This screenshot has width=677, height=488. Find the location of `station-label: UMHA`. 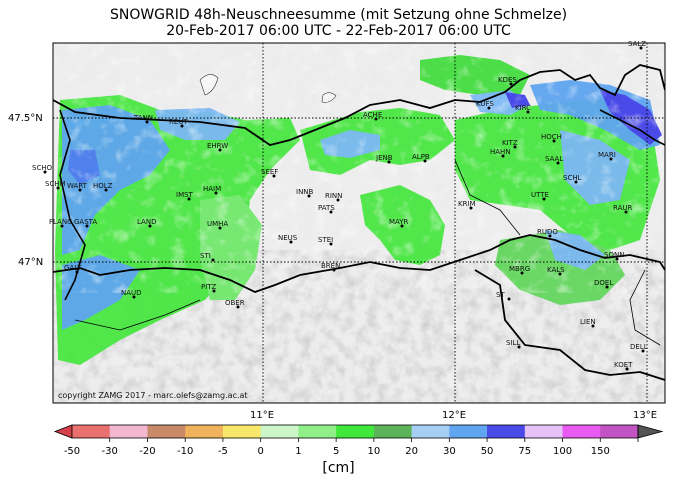

station-label: UMHA is located at coordinates (217, 224).